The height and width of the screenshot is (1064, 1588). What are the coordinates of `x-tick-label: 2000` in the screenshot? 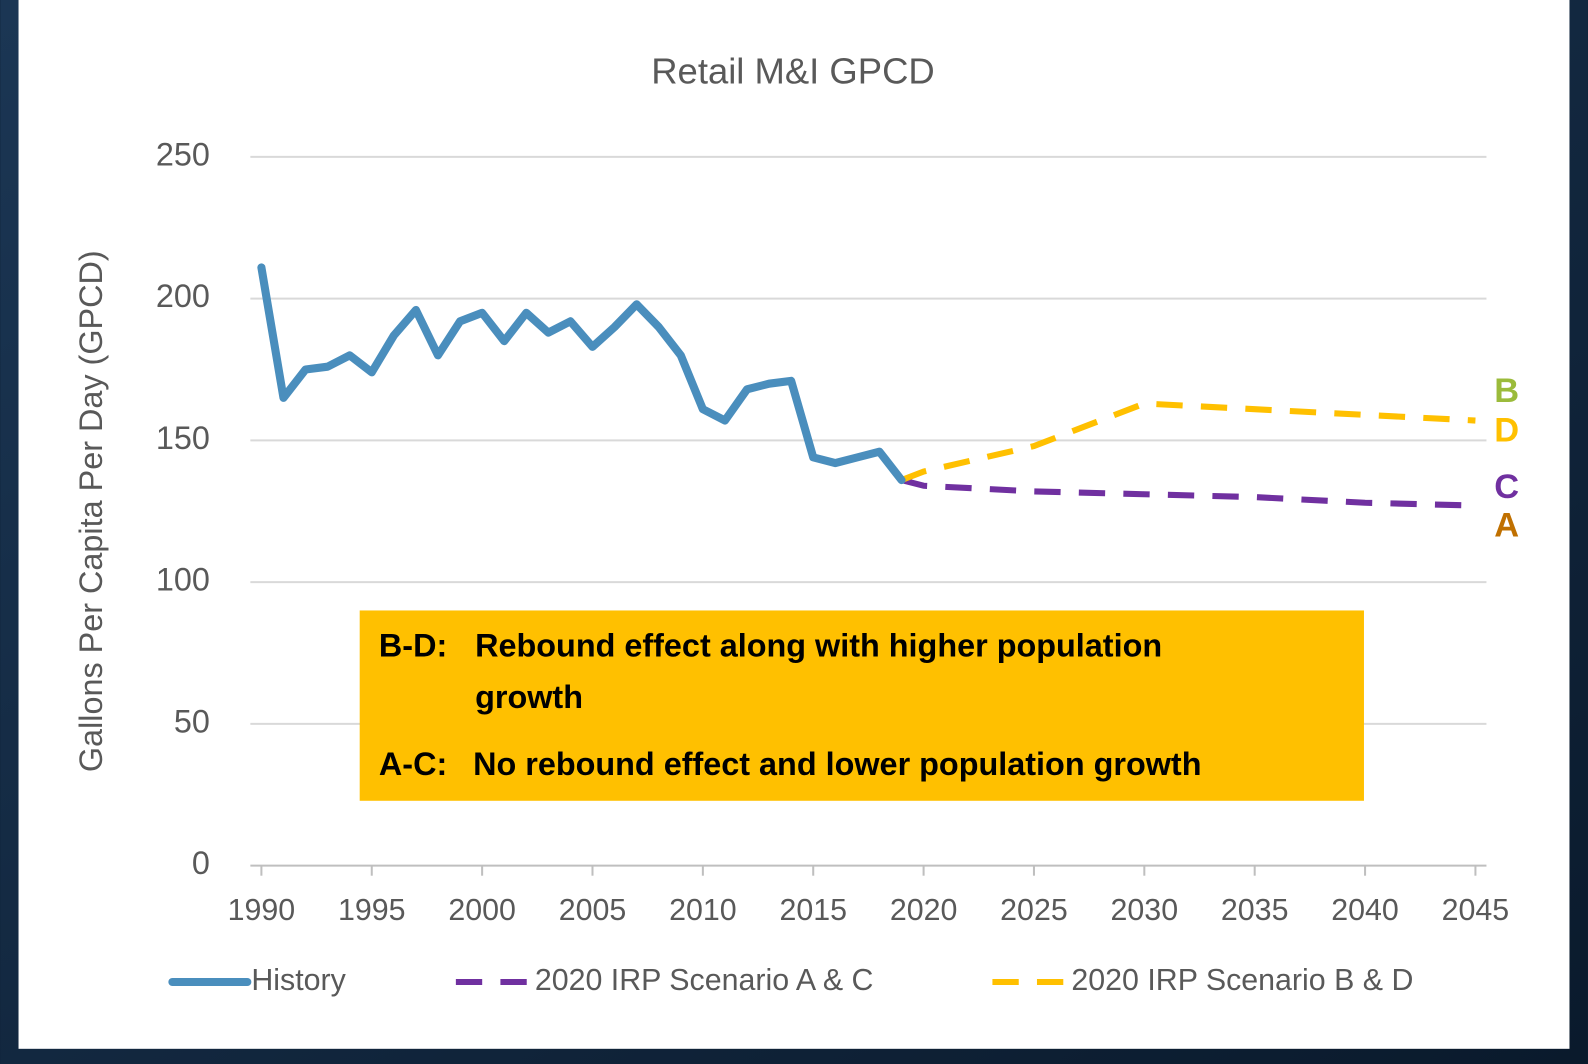 It's located at (482, 910).